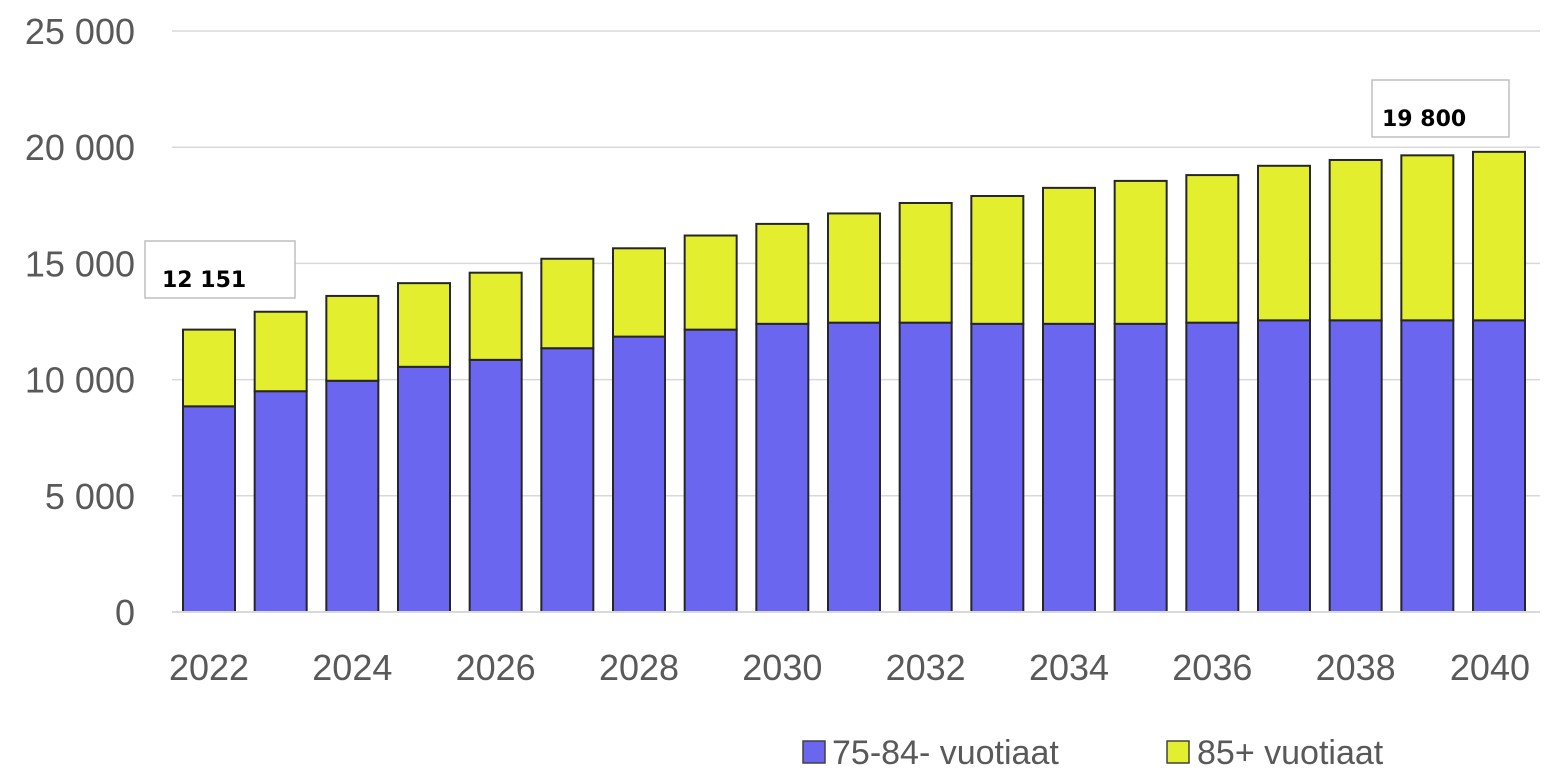  What do you see at coordinates (945, 752) in the screenshot?
I see `legend-label-75-84: 75-84- vuotiaat` at bounding box center [945, 752].